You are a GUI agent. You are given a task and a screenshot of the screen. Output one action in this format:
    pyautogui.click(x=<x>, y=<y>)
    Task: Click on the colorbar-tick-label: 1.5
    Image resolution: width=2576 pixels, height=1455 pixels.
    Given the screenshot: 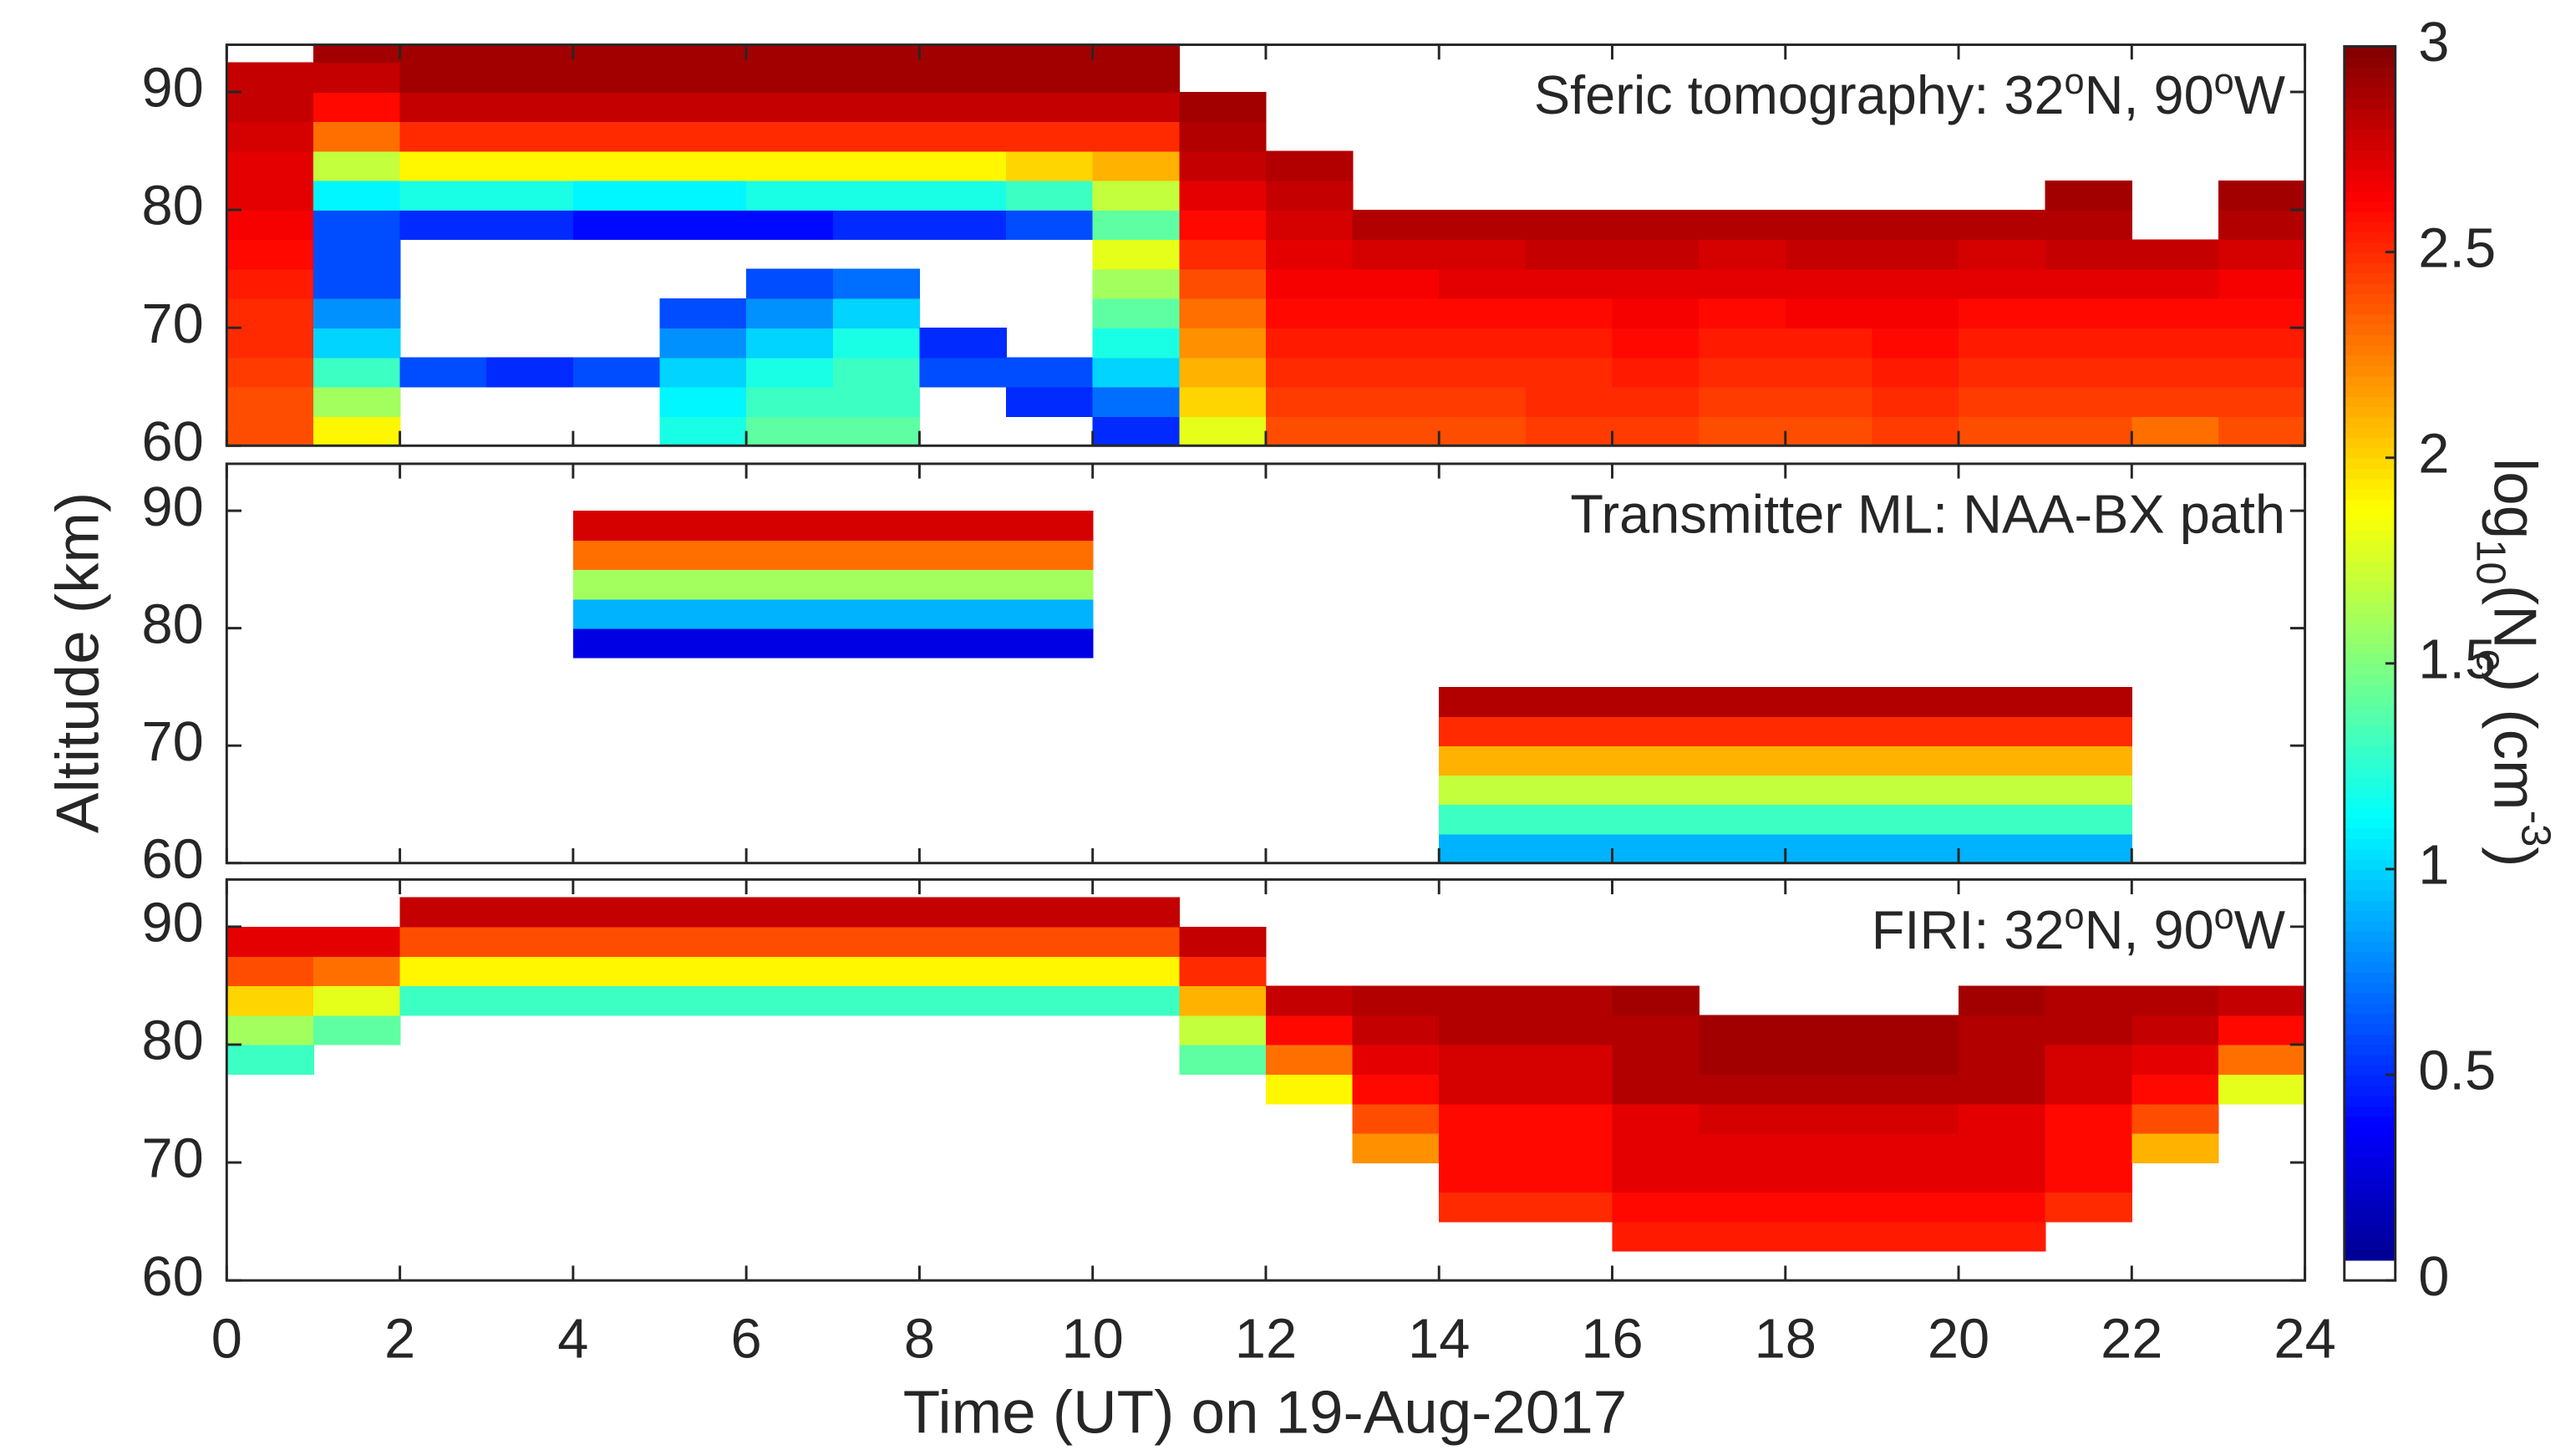 What is the action you would take?
    pyautogui.click(x=2457, y=659)
    